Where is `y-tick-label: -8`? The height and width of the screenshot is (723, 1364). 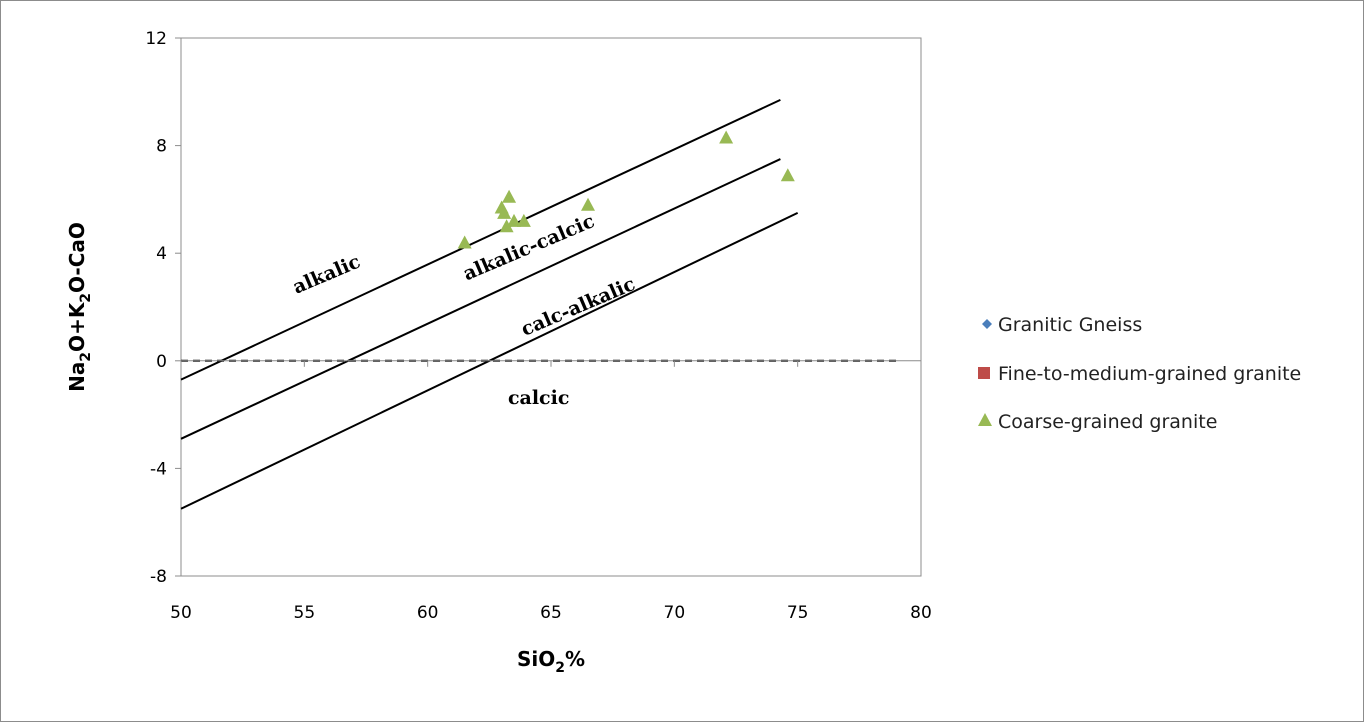
y-tick-label: -8 is located at coordinates (158, 577).